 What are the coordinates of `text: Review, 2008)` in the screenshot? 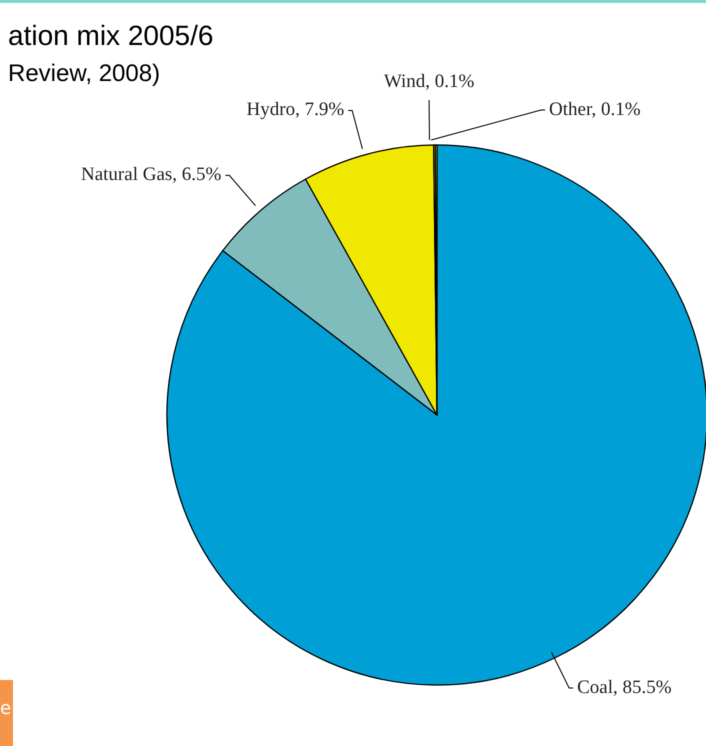 It's located at (84, 74).